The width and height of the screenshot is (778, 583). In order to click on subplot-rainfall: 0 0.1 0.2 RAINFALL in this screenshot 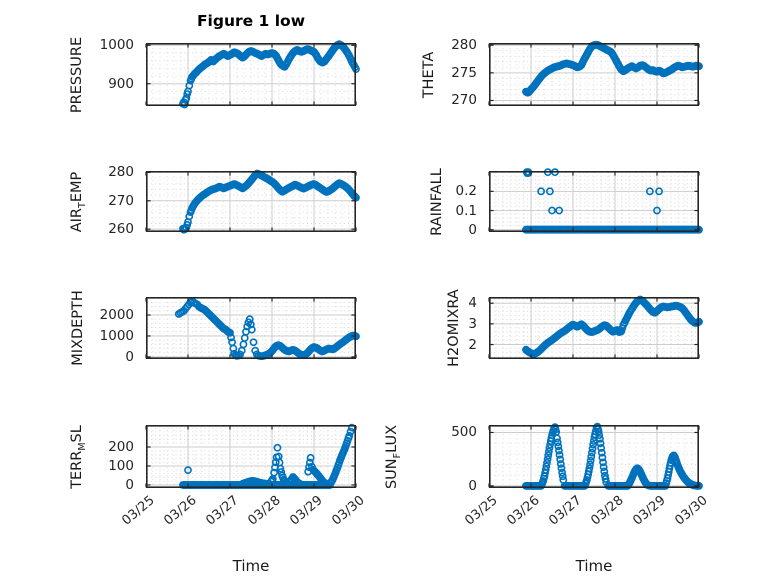, I will do `click(566, 203)`.